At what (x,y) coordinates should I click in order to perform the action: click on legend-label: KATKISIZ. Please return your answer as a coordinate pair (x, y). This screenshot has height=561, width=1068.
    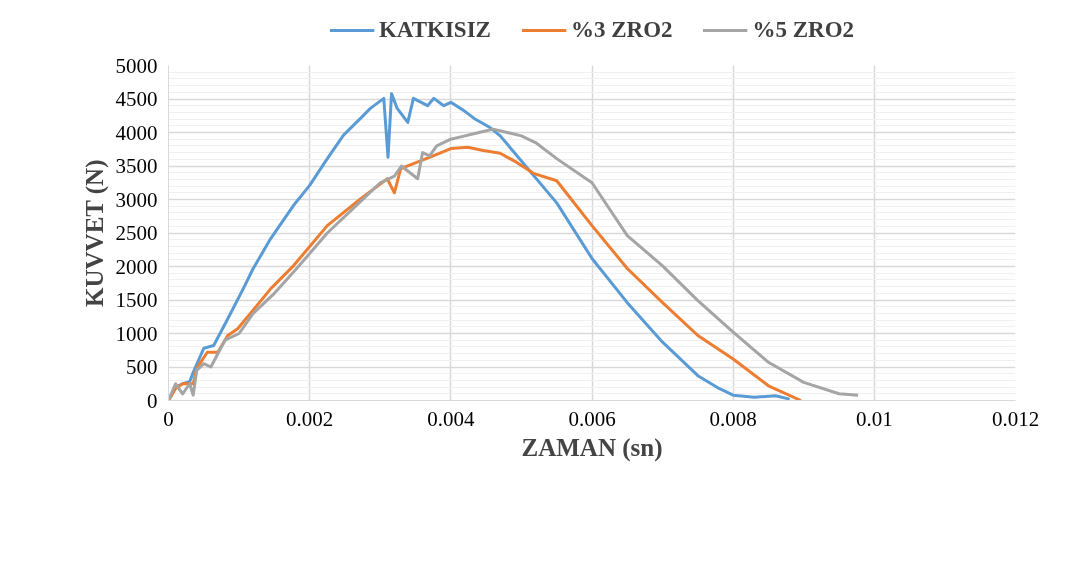
    Looking at the image, I should click on (434, 30).